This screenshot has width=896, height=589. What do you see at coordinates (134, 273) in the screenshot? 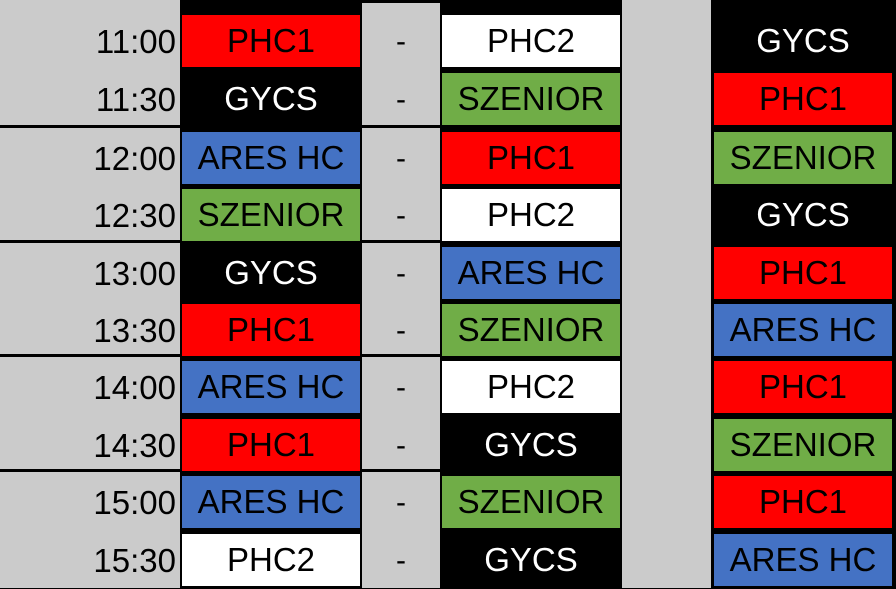
I see `time-cell: 13:00` at bounding box center [134, 273].